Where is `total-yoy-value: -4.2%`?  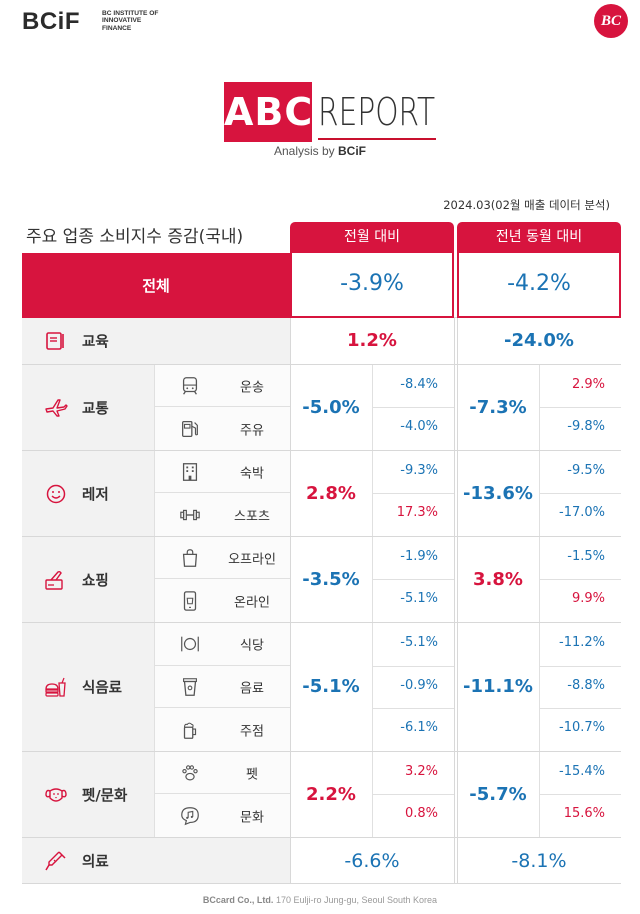
total-yoy-value: -4.2% is located at coordinates (539, 283).